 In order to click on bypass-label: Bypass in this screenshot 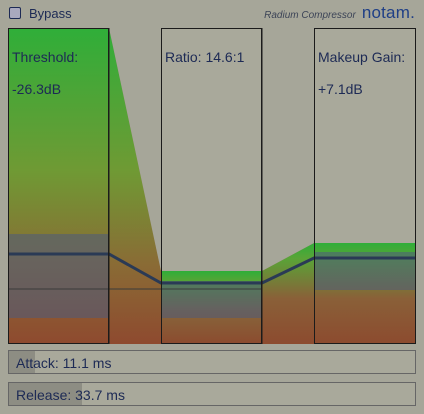, I will do `click(50, 13)`.